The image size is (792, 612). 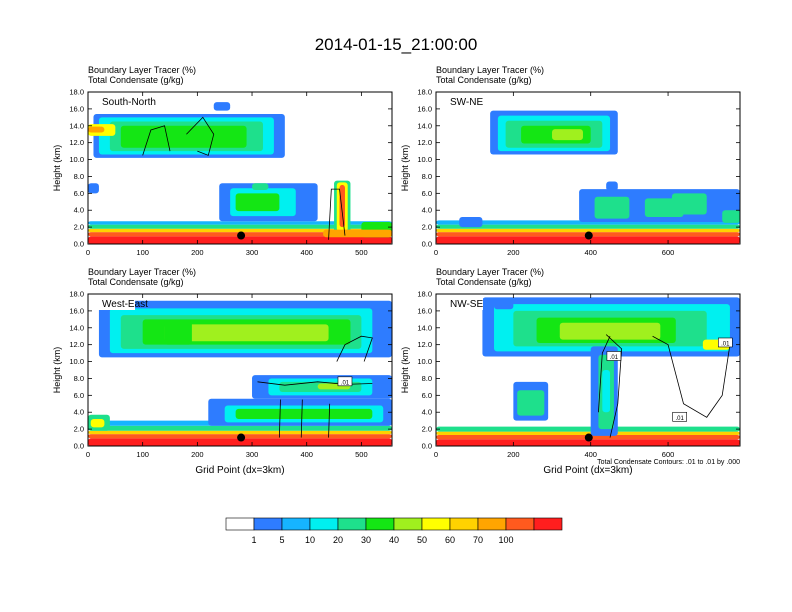 What do you see at coordinates (478, 540) in the screenshot?
I see `colorbar-label: 70` at bounding box center [478, 540].